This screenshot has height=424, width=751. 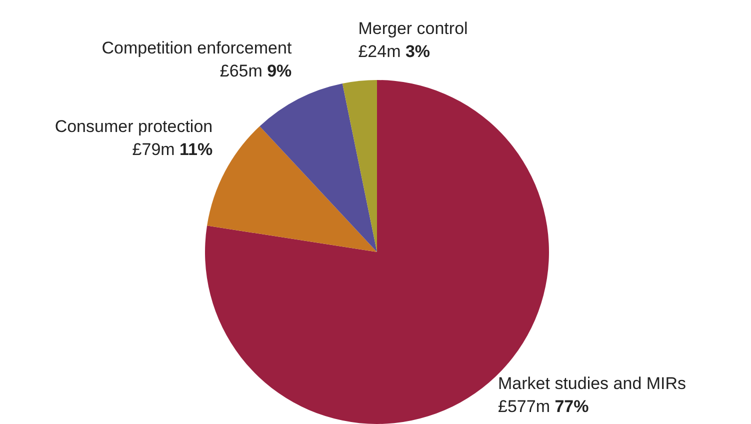 I want to click on data-label: £79m, so click(x=153, y=149).